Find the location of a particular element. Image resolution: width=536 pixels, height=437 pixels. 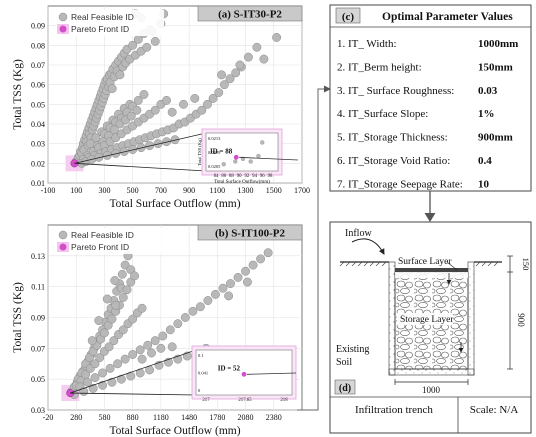

x-tick-label: 1500 is located at coordinates (274, 190).